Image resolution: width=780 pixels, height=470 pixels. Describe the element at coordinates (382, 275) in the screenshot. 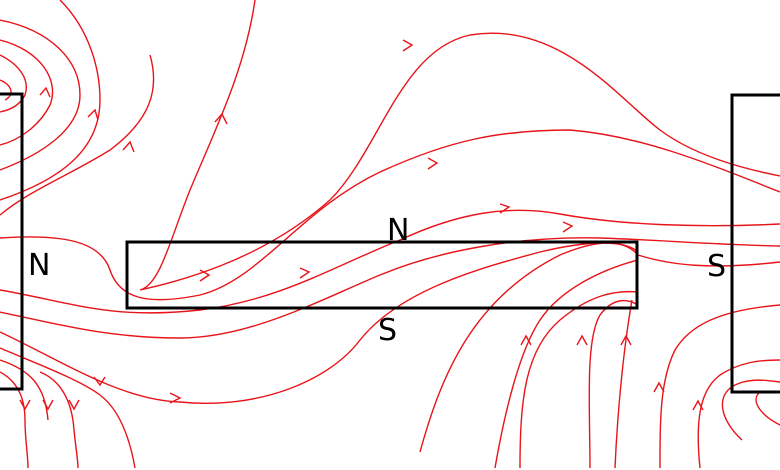

I see `center-magnet` at that location.